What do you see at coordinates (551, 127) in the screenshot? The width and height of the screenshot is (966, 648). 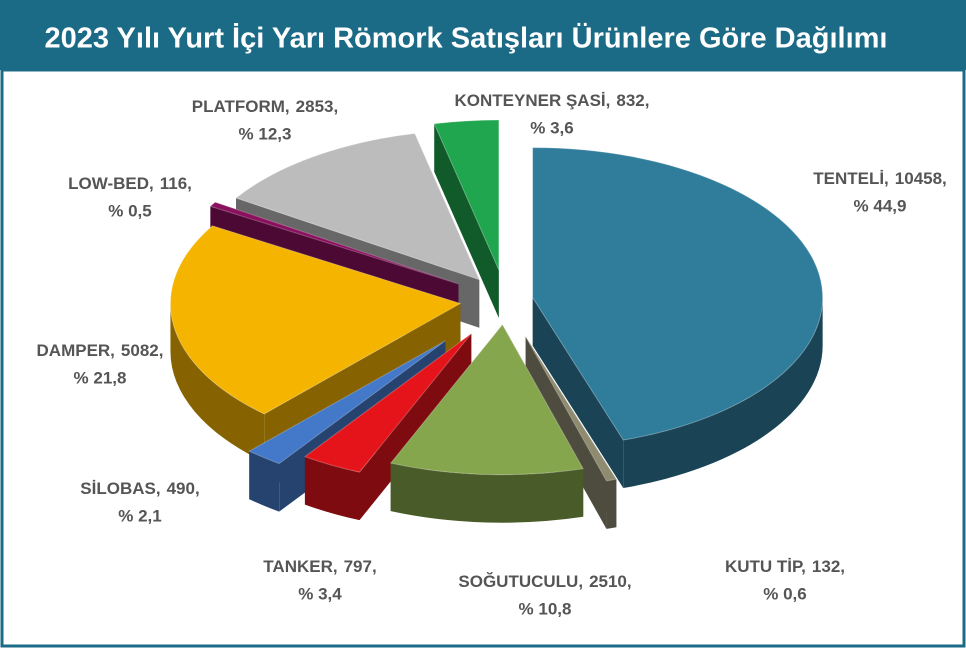 I see `percent-label: % 3,6` at bounding box center [551, 127].